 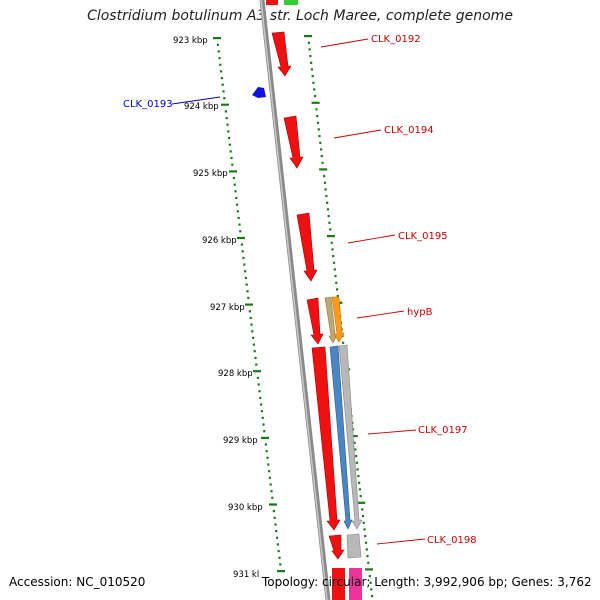 What do you see at coordinates (420, 312) in the screenshot?
I see `gene-label-hypb: hypB` at bounding box center [420, 312].